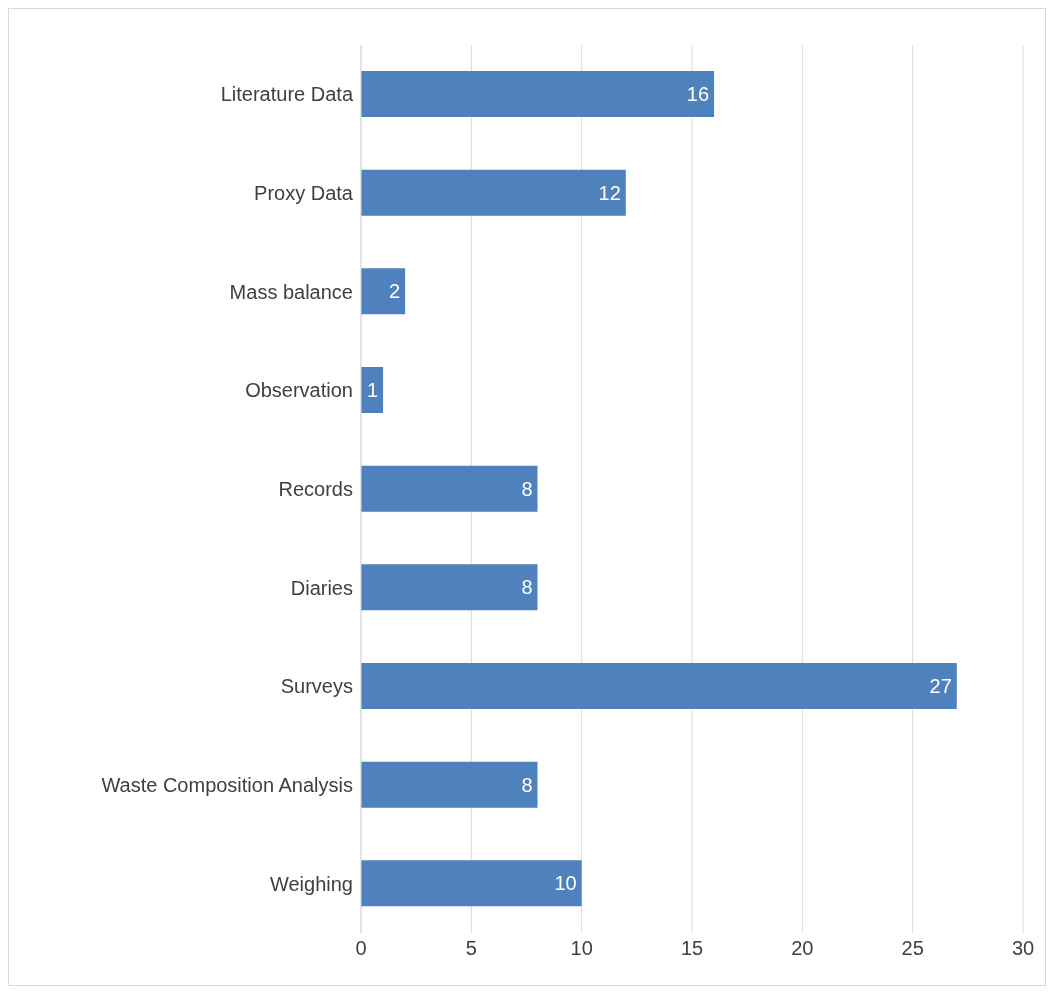 The image size is (1054, 994). What do you see at coordinates (940, 686) in the screenshot?
I see `data-label: 27` at bounding box center [940, 686].